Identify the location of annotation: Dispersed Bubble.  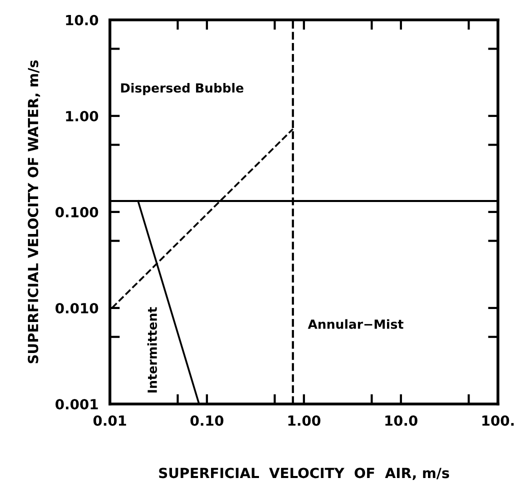
(182, 89).